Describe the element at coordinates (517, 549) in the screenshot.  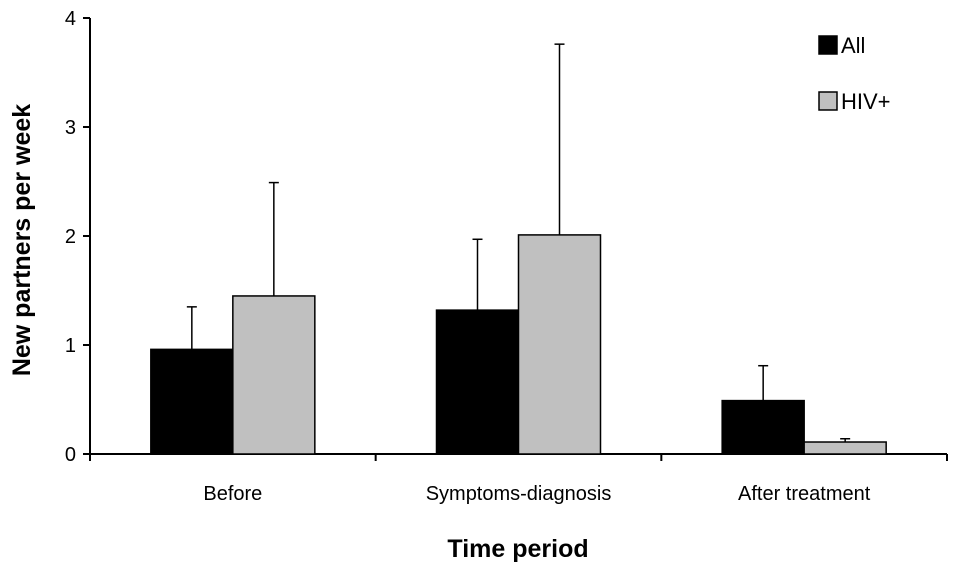
I see `x-axis-title: Time period` at that location.